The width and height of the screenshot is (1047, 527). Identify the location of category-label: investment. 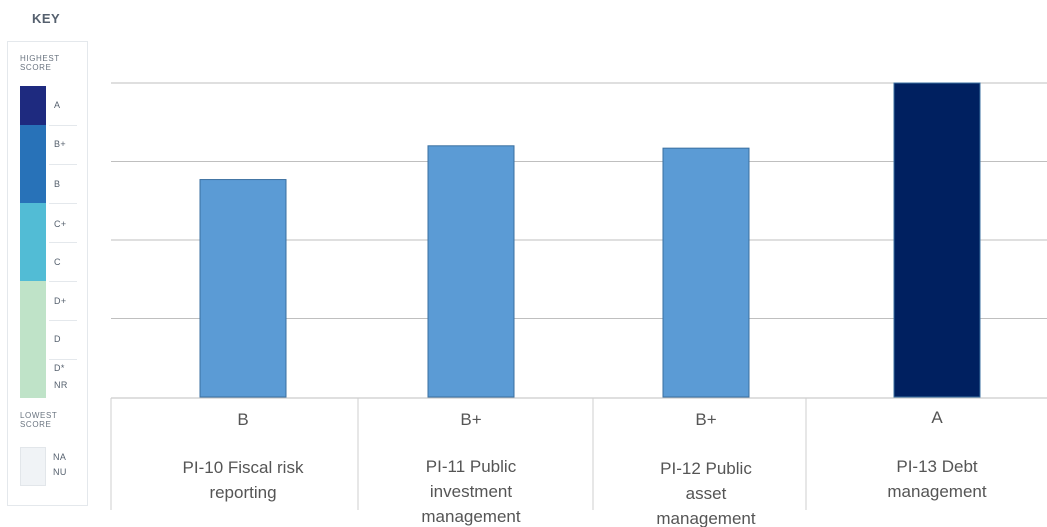
(471, 491).